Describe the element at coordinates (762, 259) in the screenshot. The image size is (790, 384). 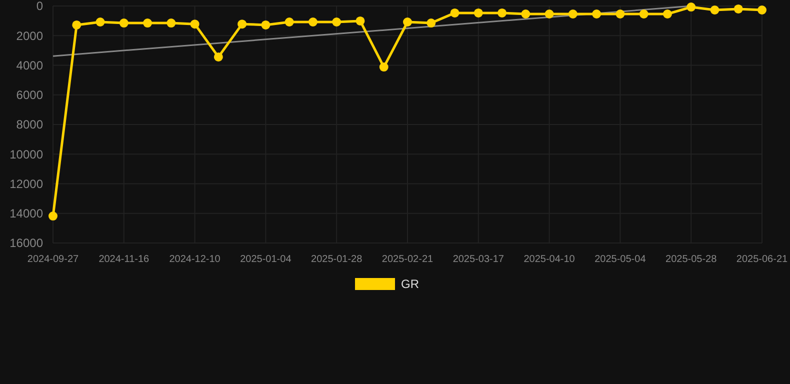
I see `x-tick-label: 2025-06-21` at that location.